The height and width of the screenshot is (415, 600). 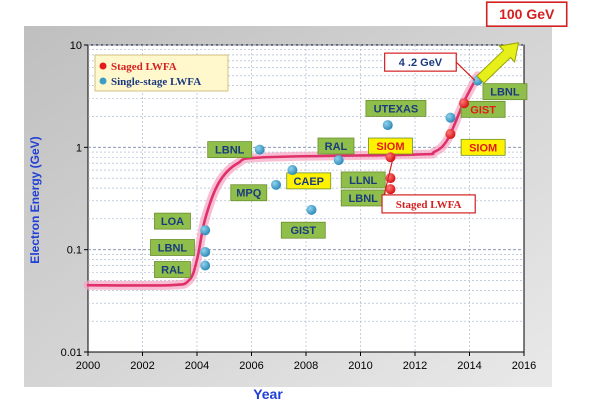 I want to click on legend: Staged LWFA Single-stage LWFA, so click(x=161, y=73).